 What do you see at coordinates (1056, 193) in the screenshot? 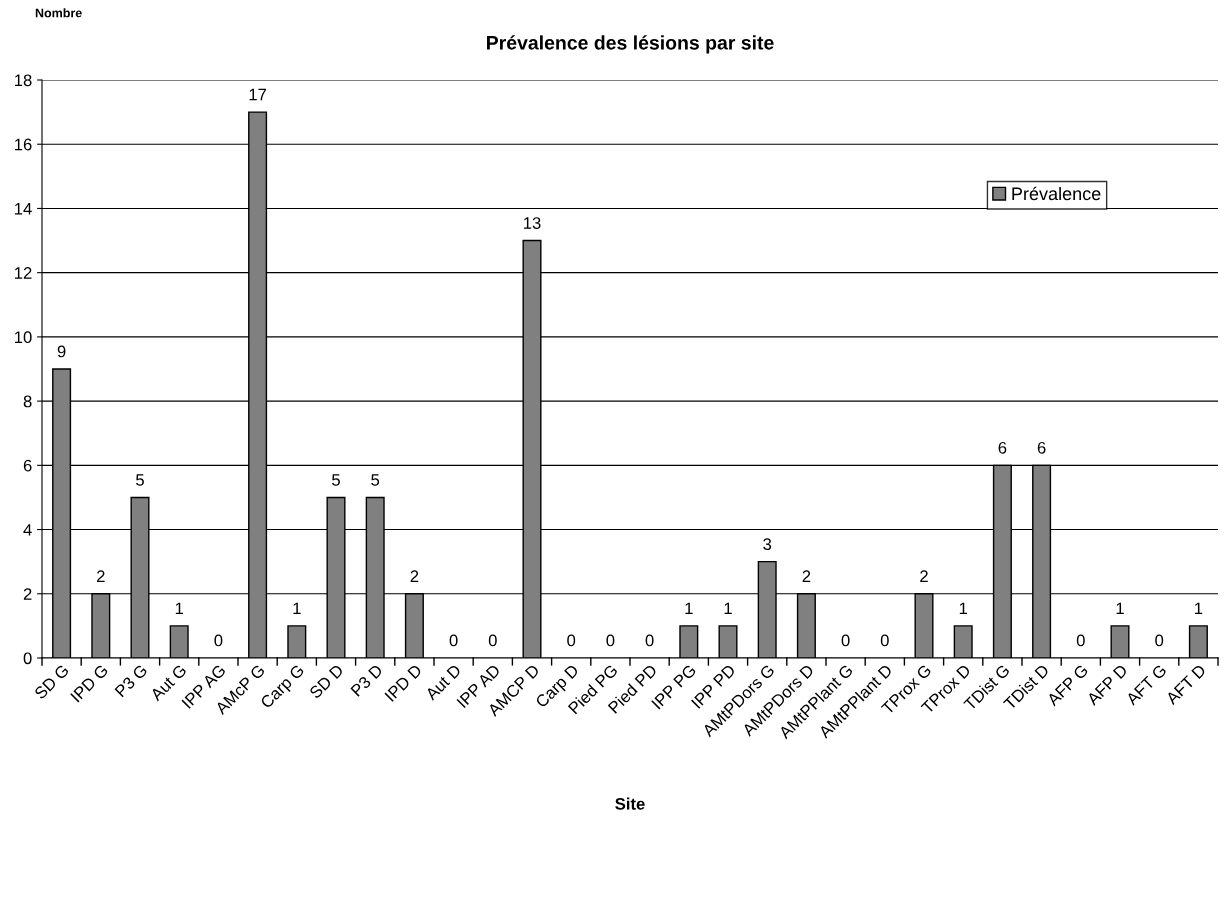
I see `legend-label: Prévalence` at bounding box center [1056, 193].